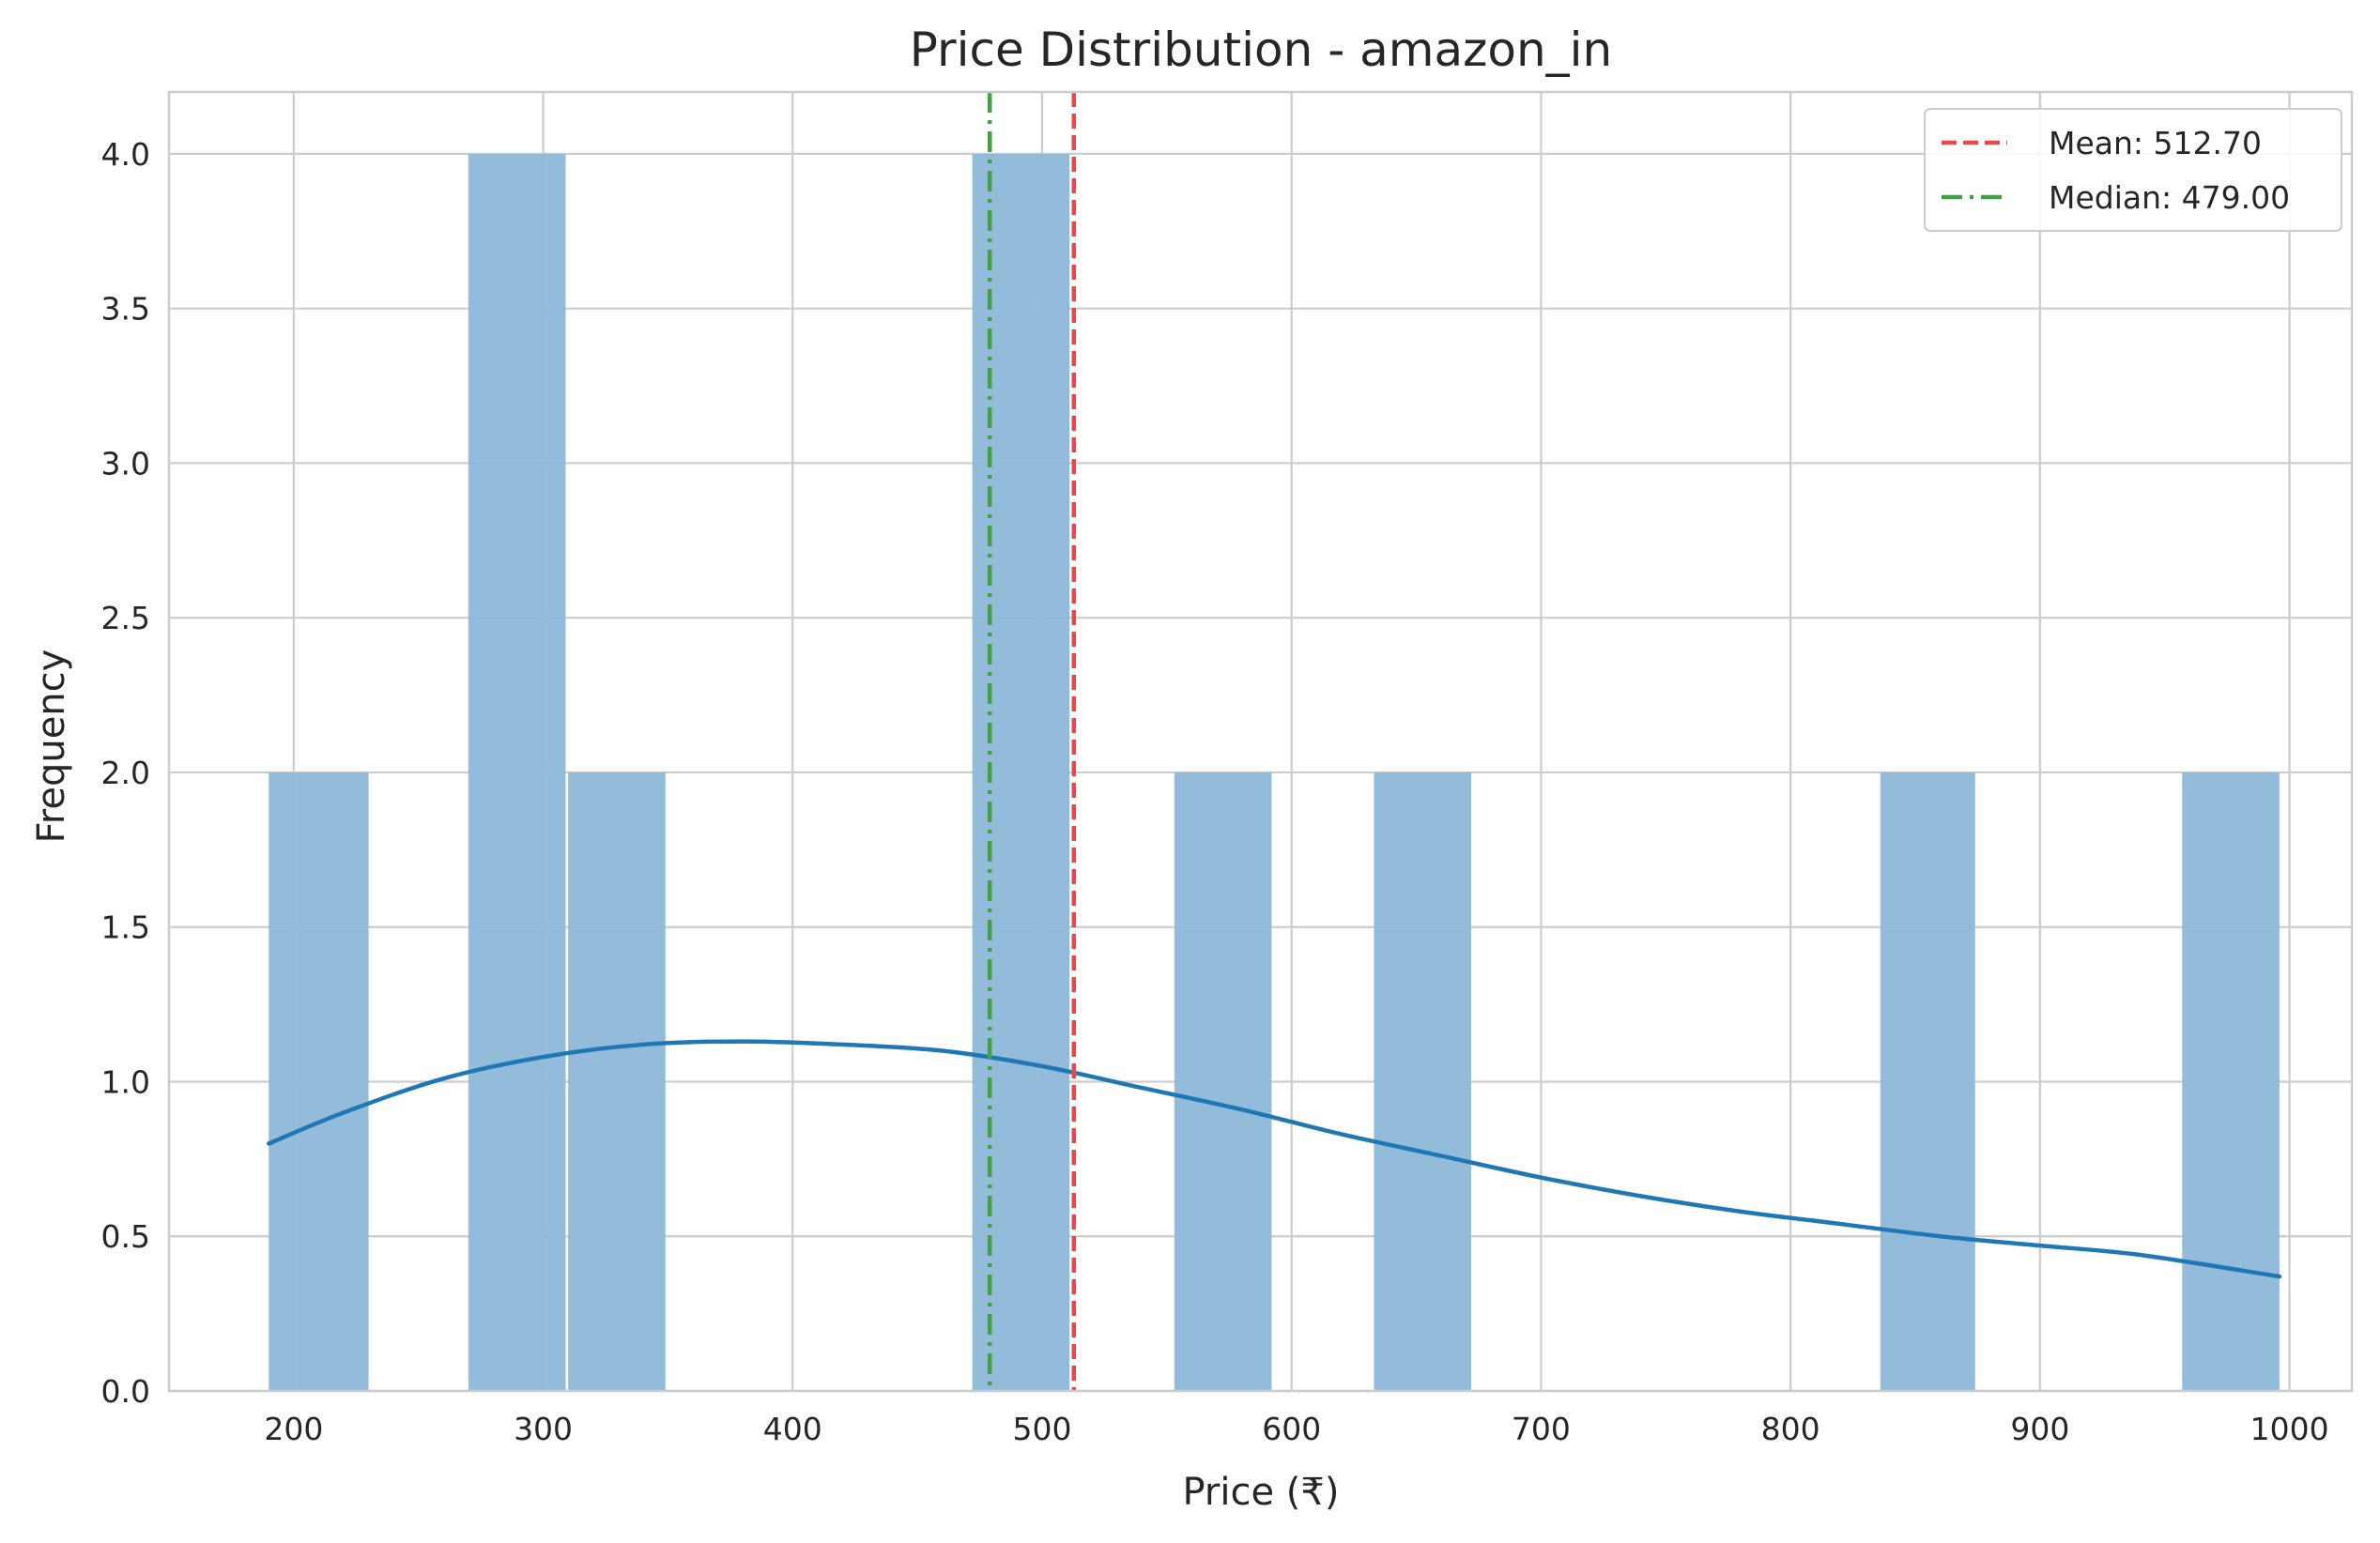 This screenshot has width=2380, height=1543. What do you see at coordinates (293, 1429) in the screenshot?
I see `x-tick-label: 200` at bounding box center [293, 1429].